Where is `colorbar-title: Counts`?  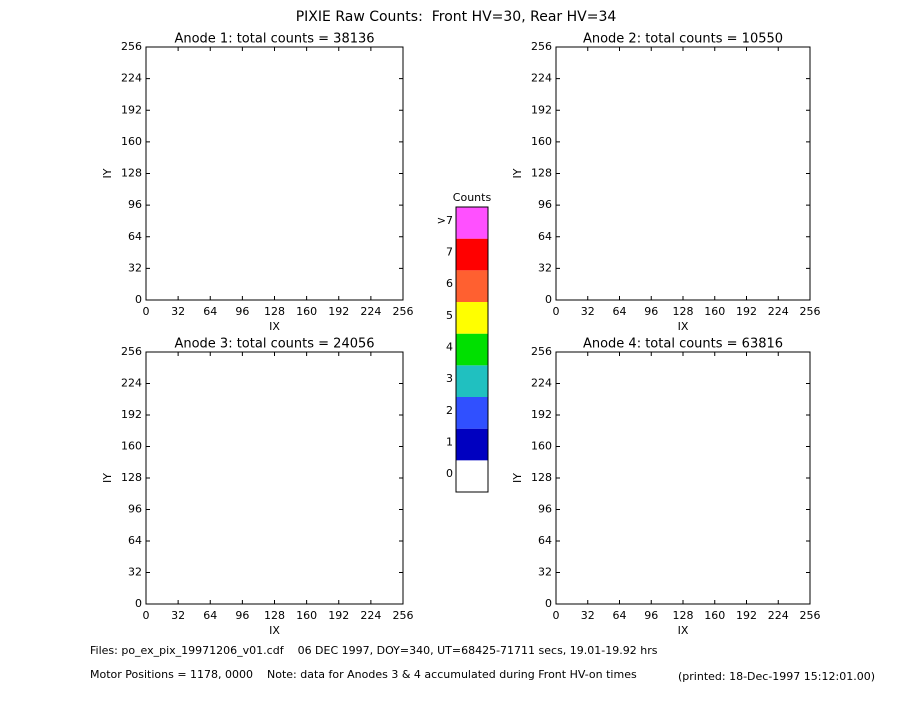
colorbar-title: Counts is located at coordinates (472, 197).